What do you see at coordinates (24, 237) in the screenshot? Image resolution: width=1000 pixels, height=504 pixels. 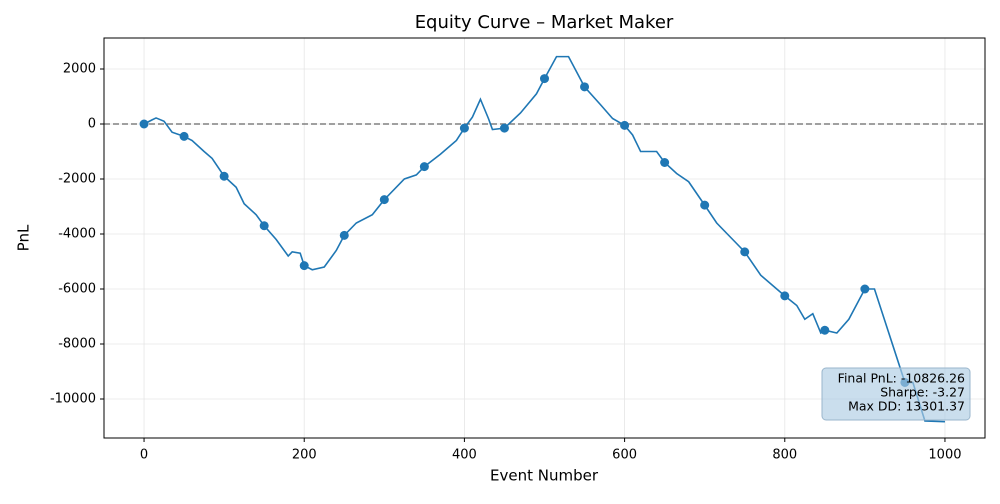 I see `y-axis-label: PnL` at bounding box center [24, 237].